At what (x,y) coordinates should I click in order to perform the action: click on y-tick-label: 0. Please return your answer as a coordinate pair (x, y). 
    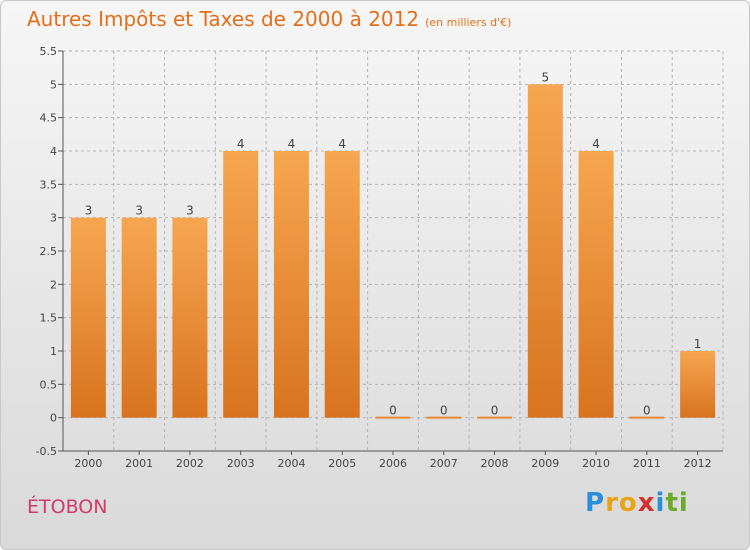
    Looking at the image, I should click on (53, 418).